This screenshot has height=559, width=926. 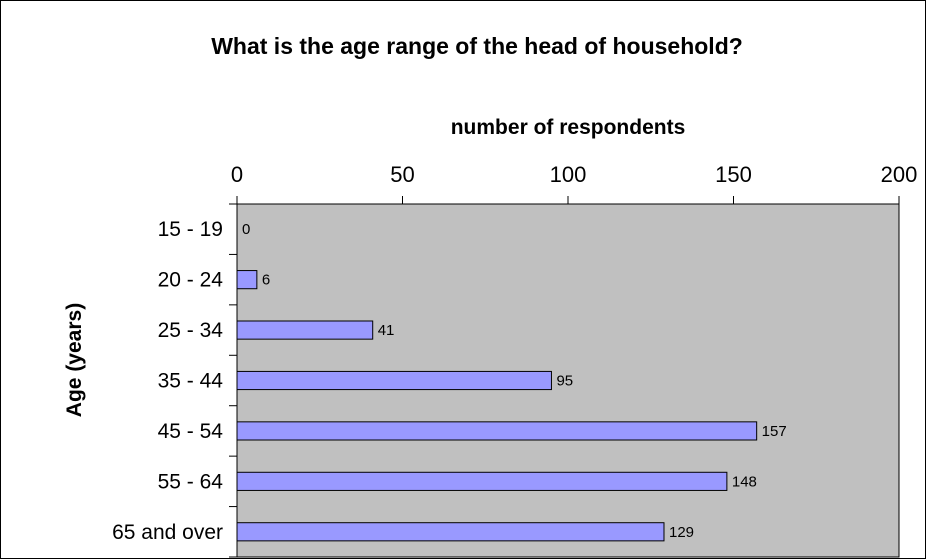 I want to click on data-label: 157, so click(x=774, y=431).